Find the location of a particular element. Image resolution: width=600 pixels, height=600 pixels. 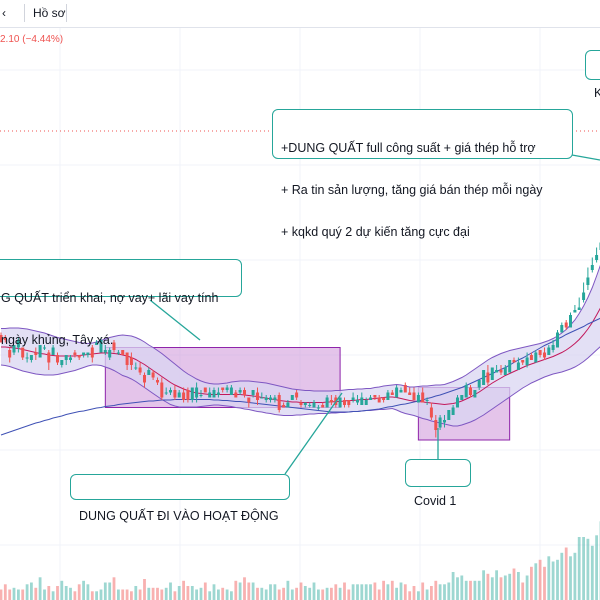

volume-bars is located at coordinates (300, 560).